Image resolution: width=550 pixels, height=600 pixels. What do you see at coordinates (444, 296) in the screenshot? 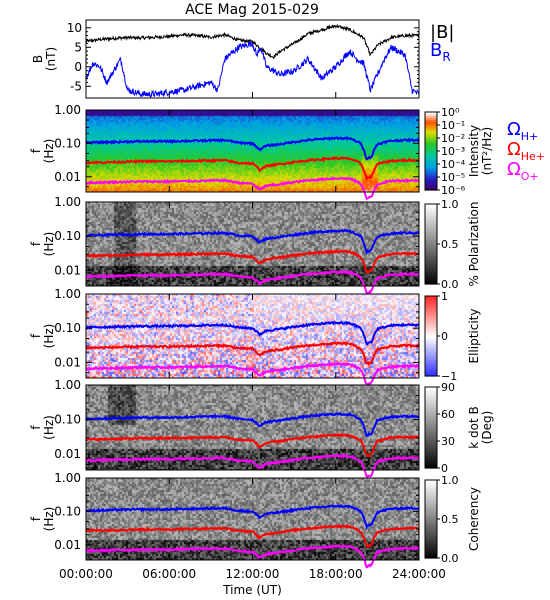
I see `colorbar-tick-label: 1` at bounding box center [444, 296].